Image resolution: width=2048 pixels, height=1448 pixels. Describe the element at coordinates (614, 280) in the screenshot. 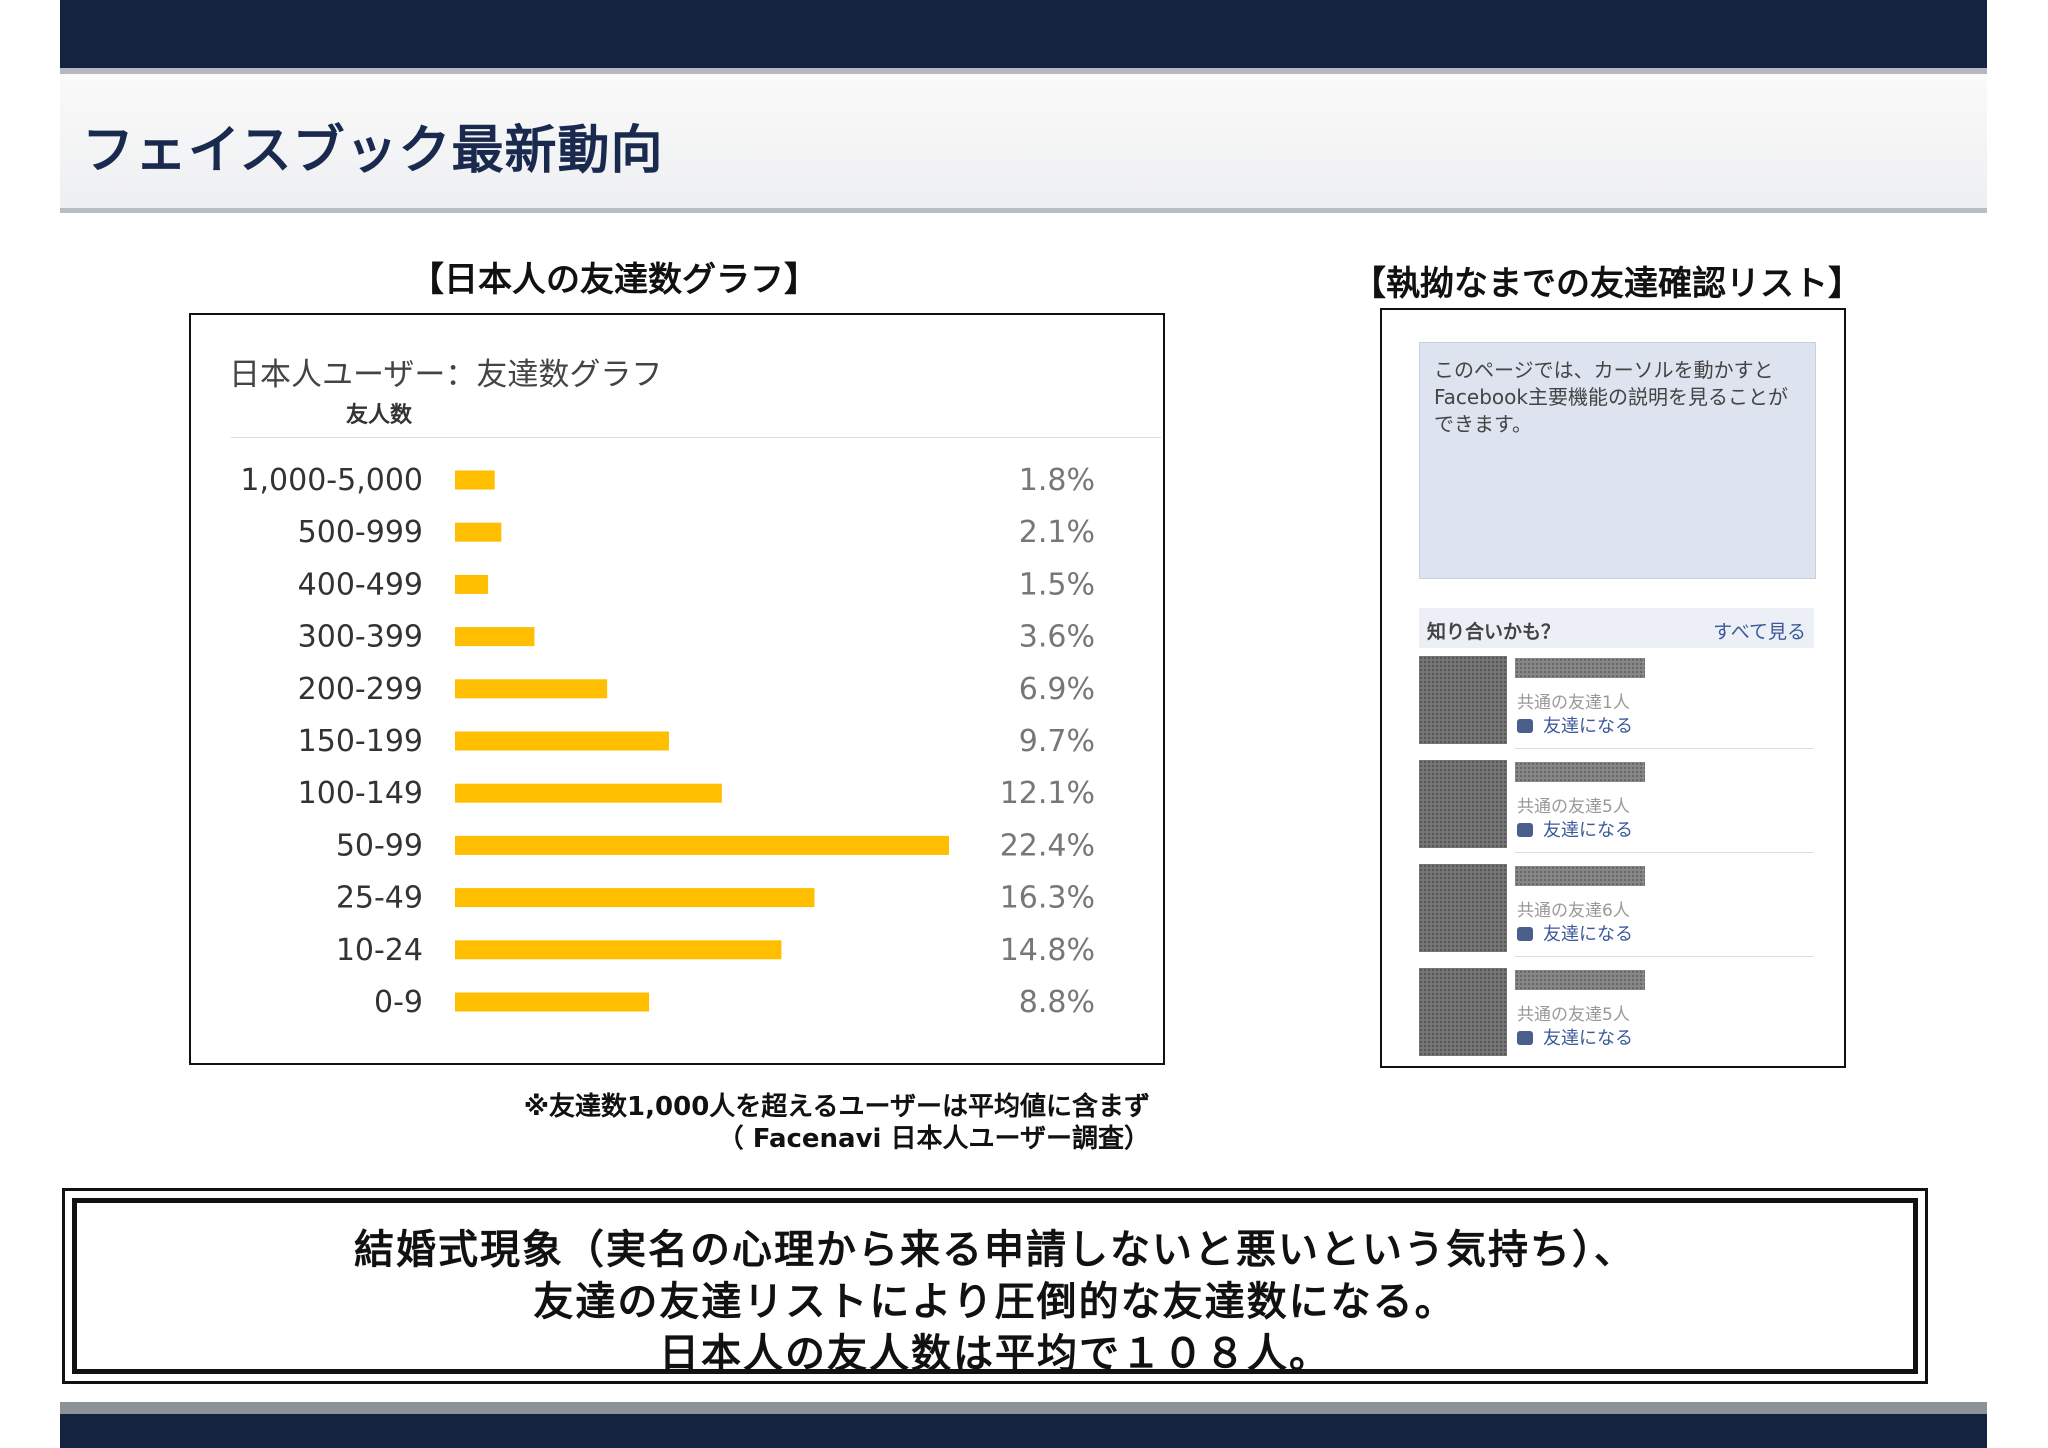

I see `chart-section-heading: 【日本人の友達数グラフ】` at that location.